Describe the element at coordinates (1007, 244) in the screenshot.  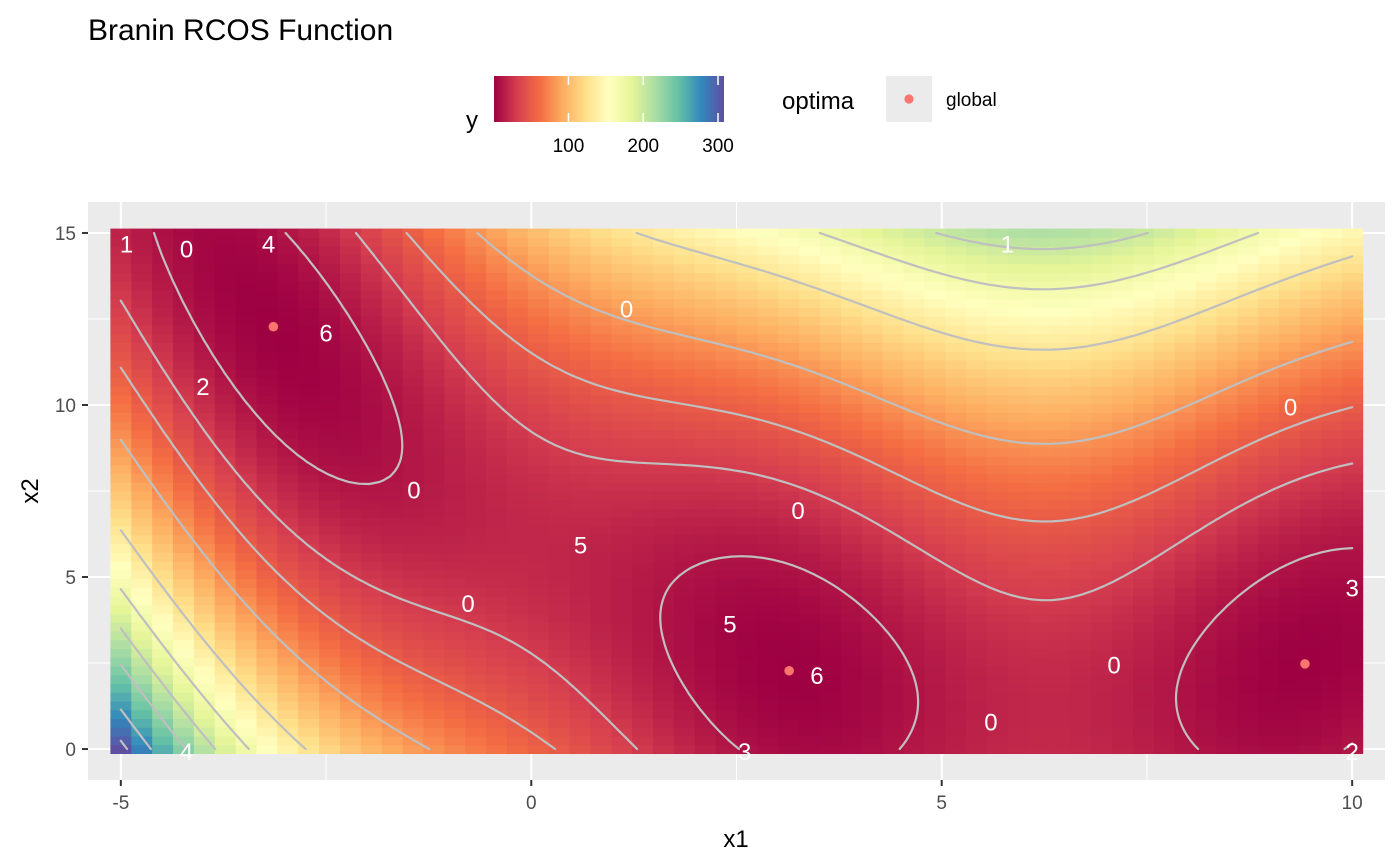
I see `contour-label: 1` at that location.